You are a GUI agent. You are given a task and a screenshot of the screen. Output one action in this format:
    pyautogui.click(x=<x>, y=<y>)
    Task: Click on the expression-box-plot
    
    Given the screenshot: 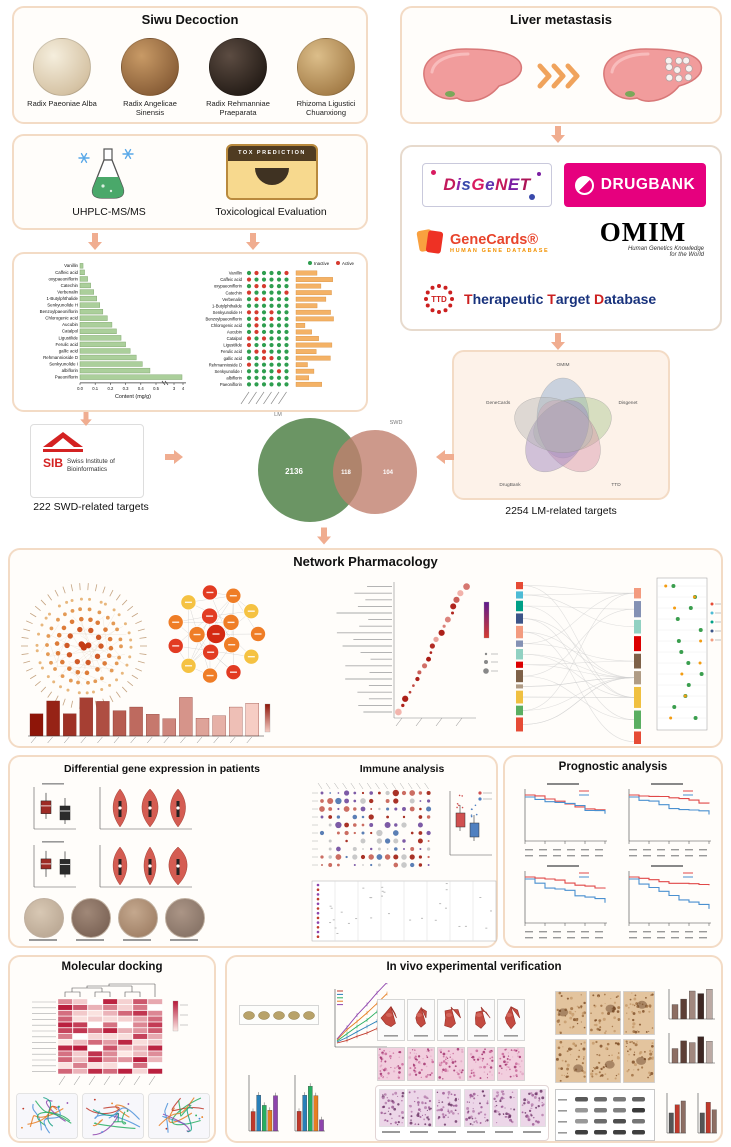 What is the action you would take?
    pyautogui.click(x=54, y=864)
    